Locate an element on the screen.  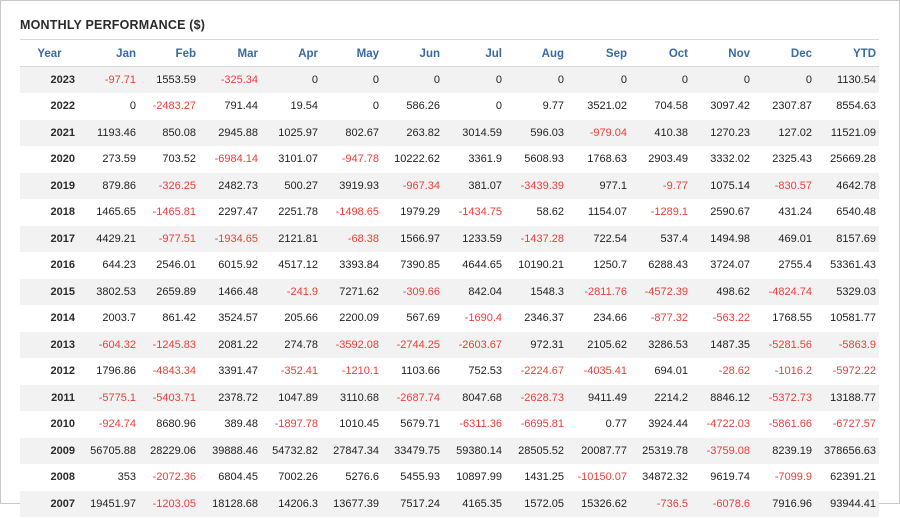
value-cell-jan: 353 is located at coordinates (109, 477).